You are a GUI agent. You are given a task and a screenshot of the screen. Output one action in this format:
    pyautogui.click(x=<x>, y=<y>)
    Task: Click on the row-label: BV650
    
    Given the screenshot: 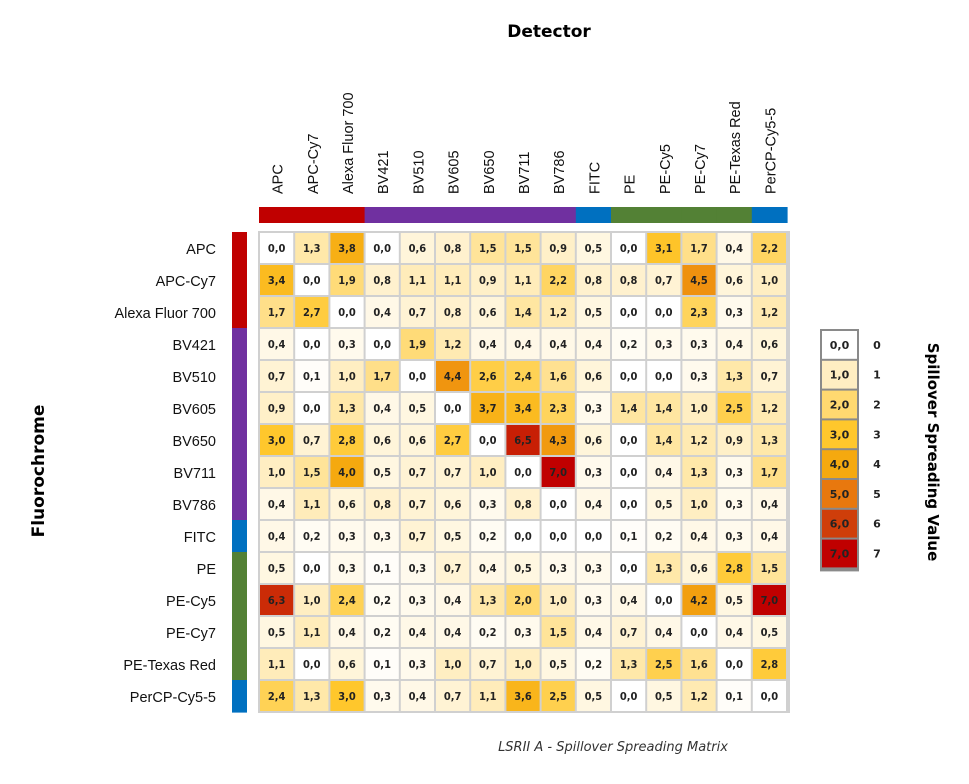 What is the action you would take?
    pyautogui.click(x=194, y=442)
    